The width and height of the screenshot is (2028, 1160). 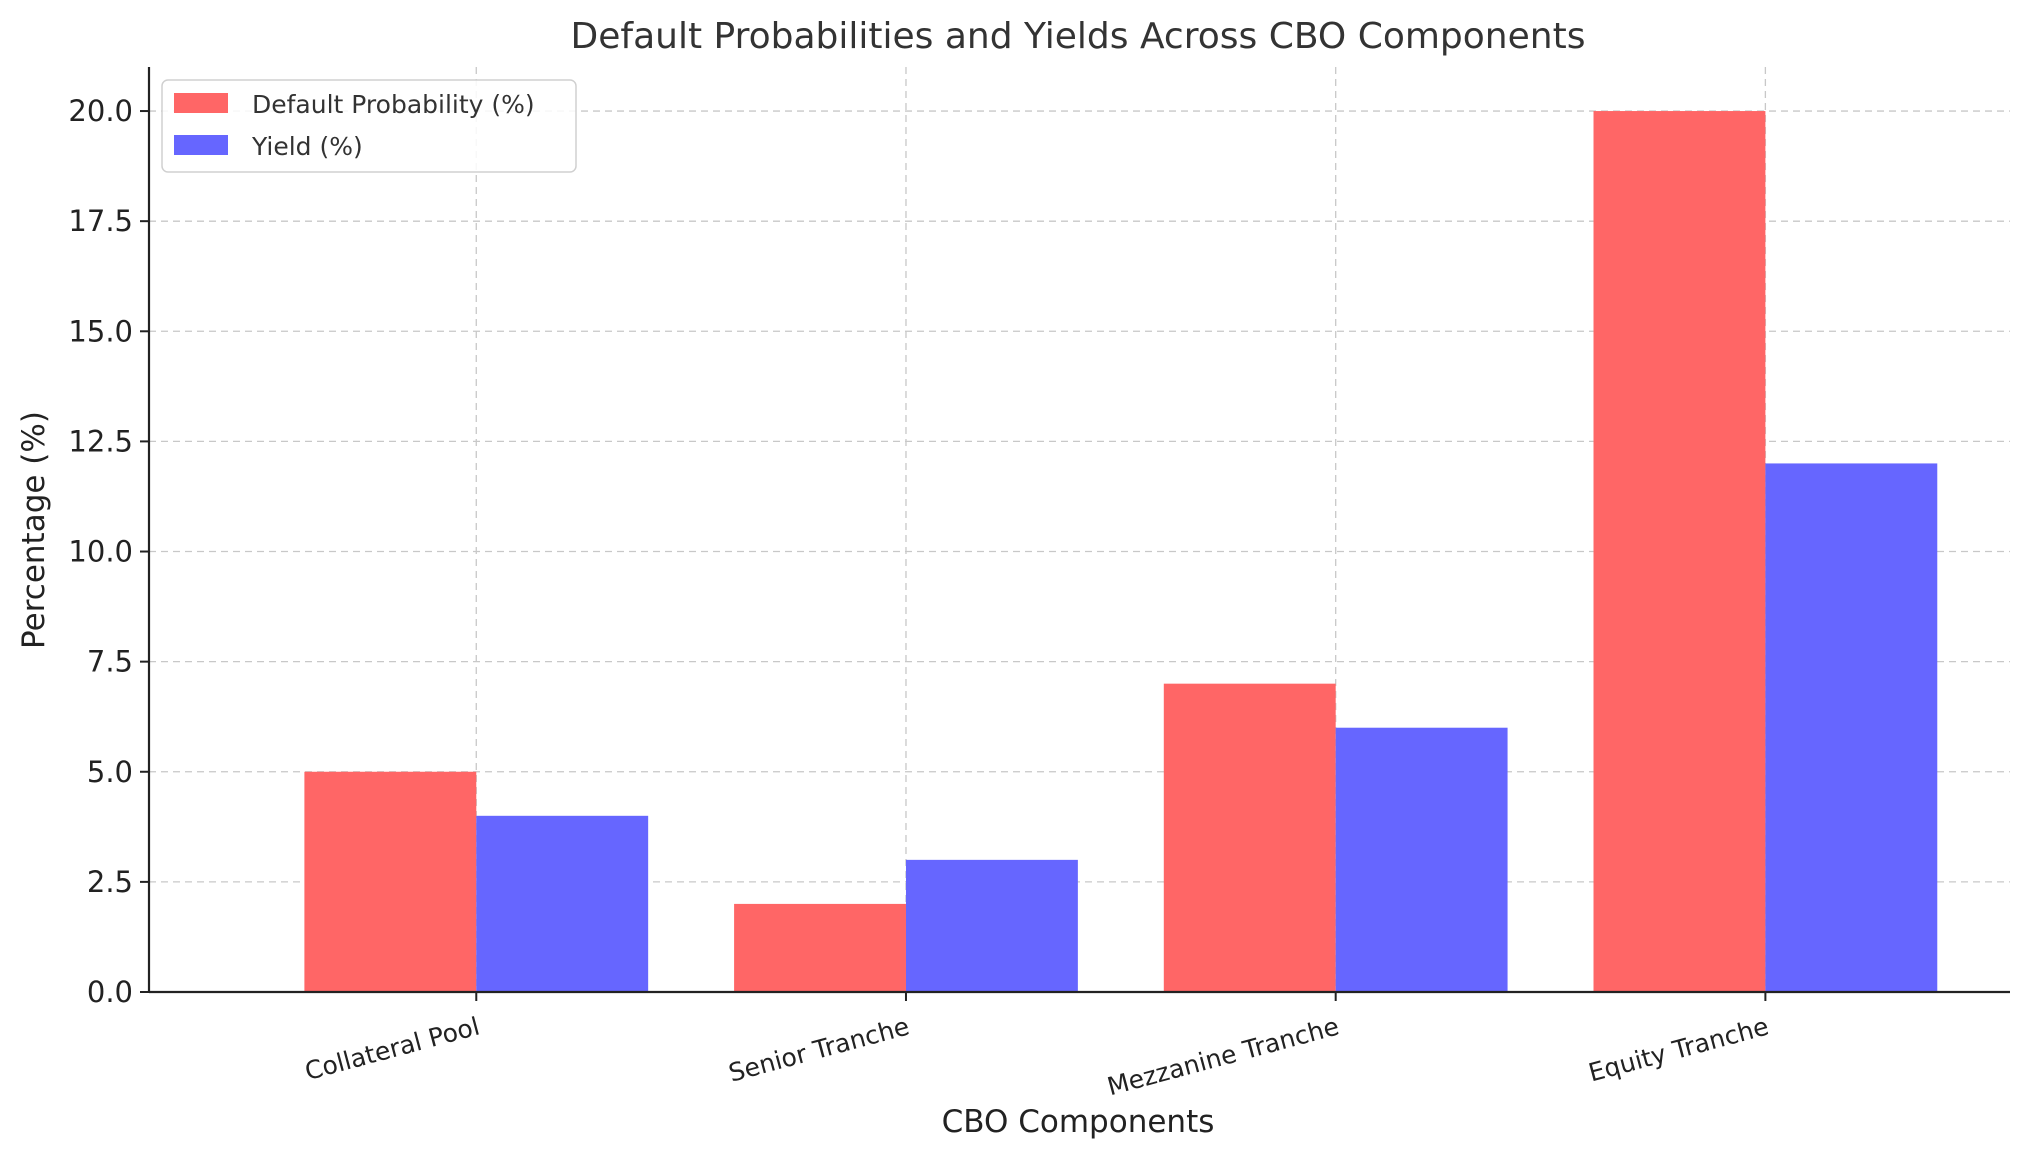 I want to click on x-tick-label: Senior Tranche, so click(x=819, y=1050).